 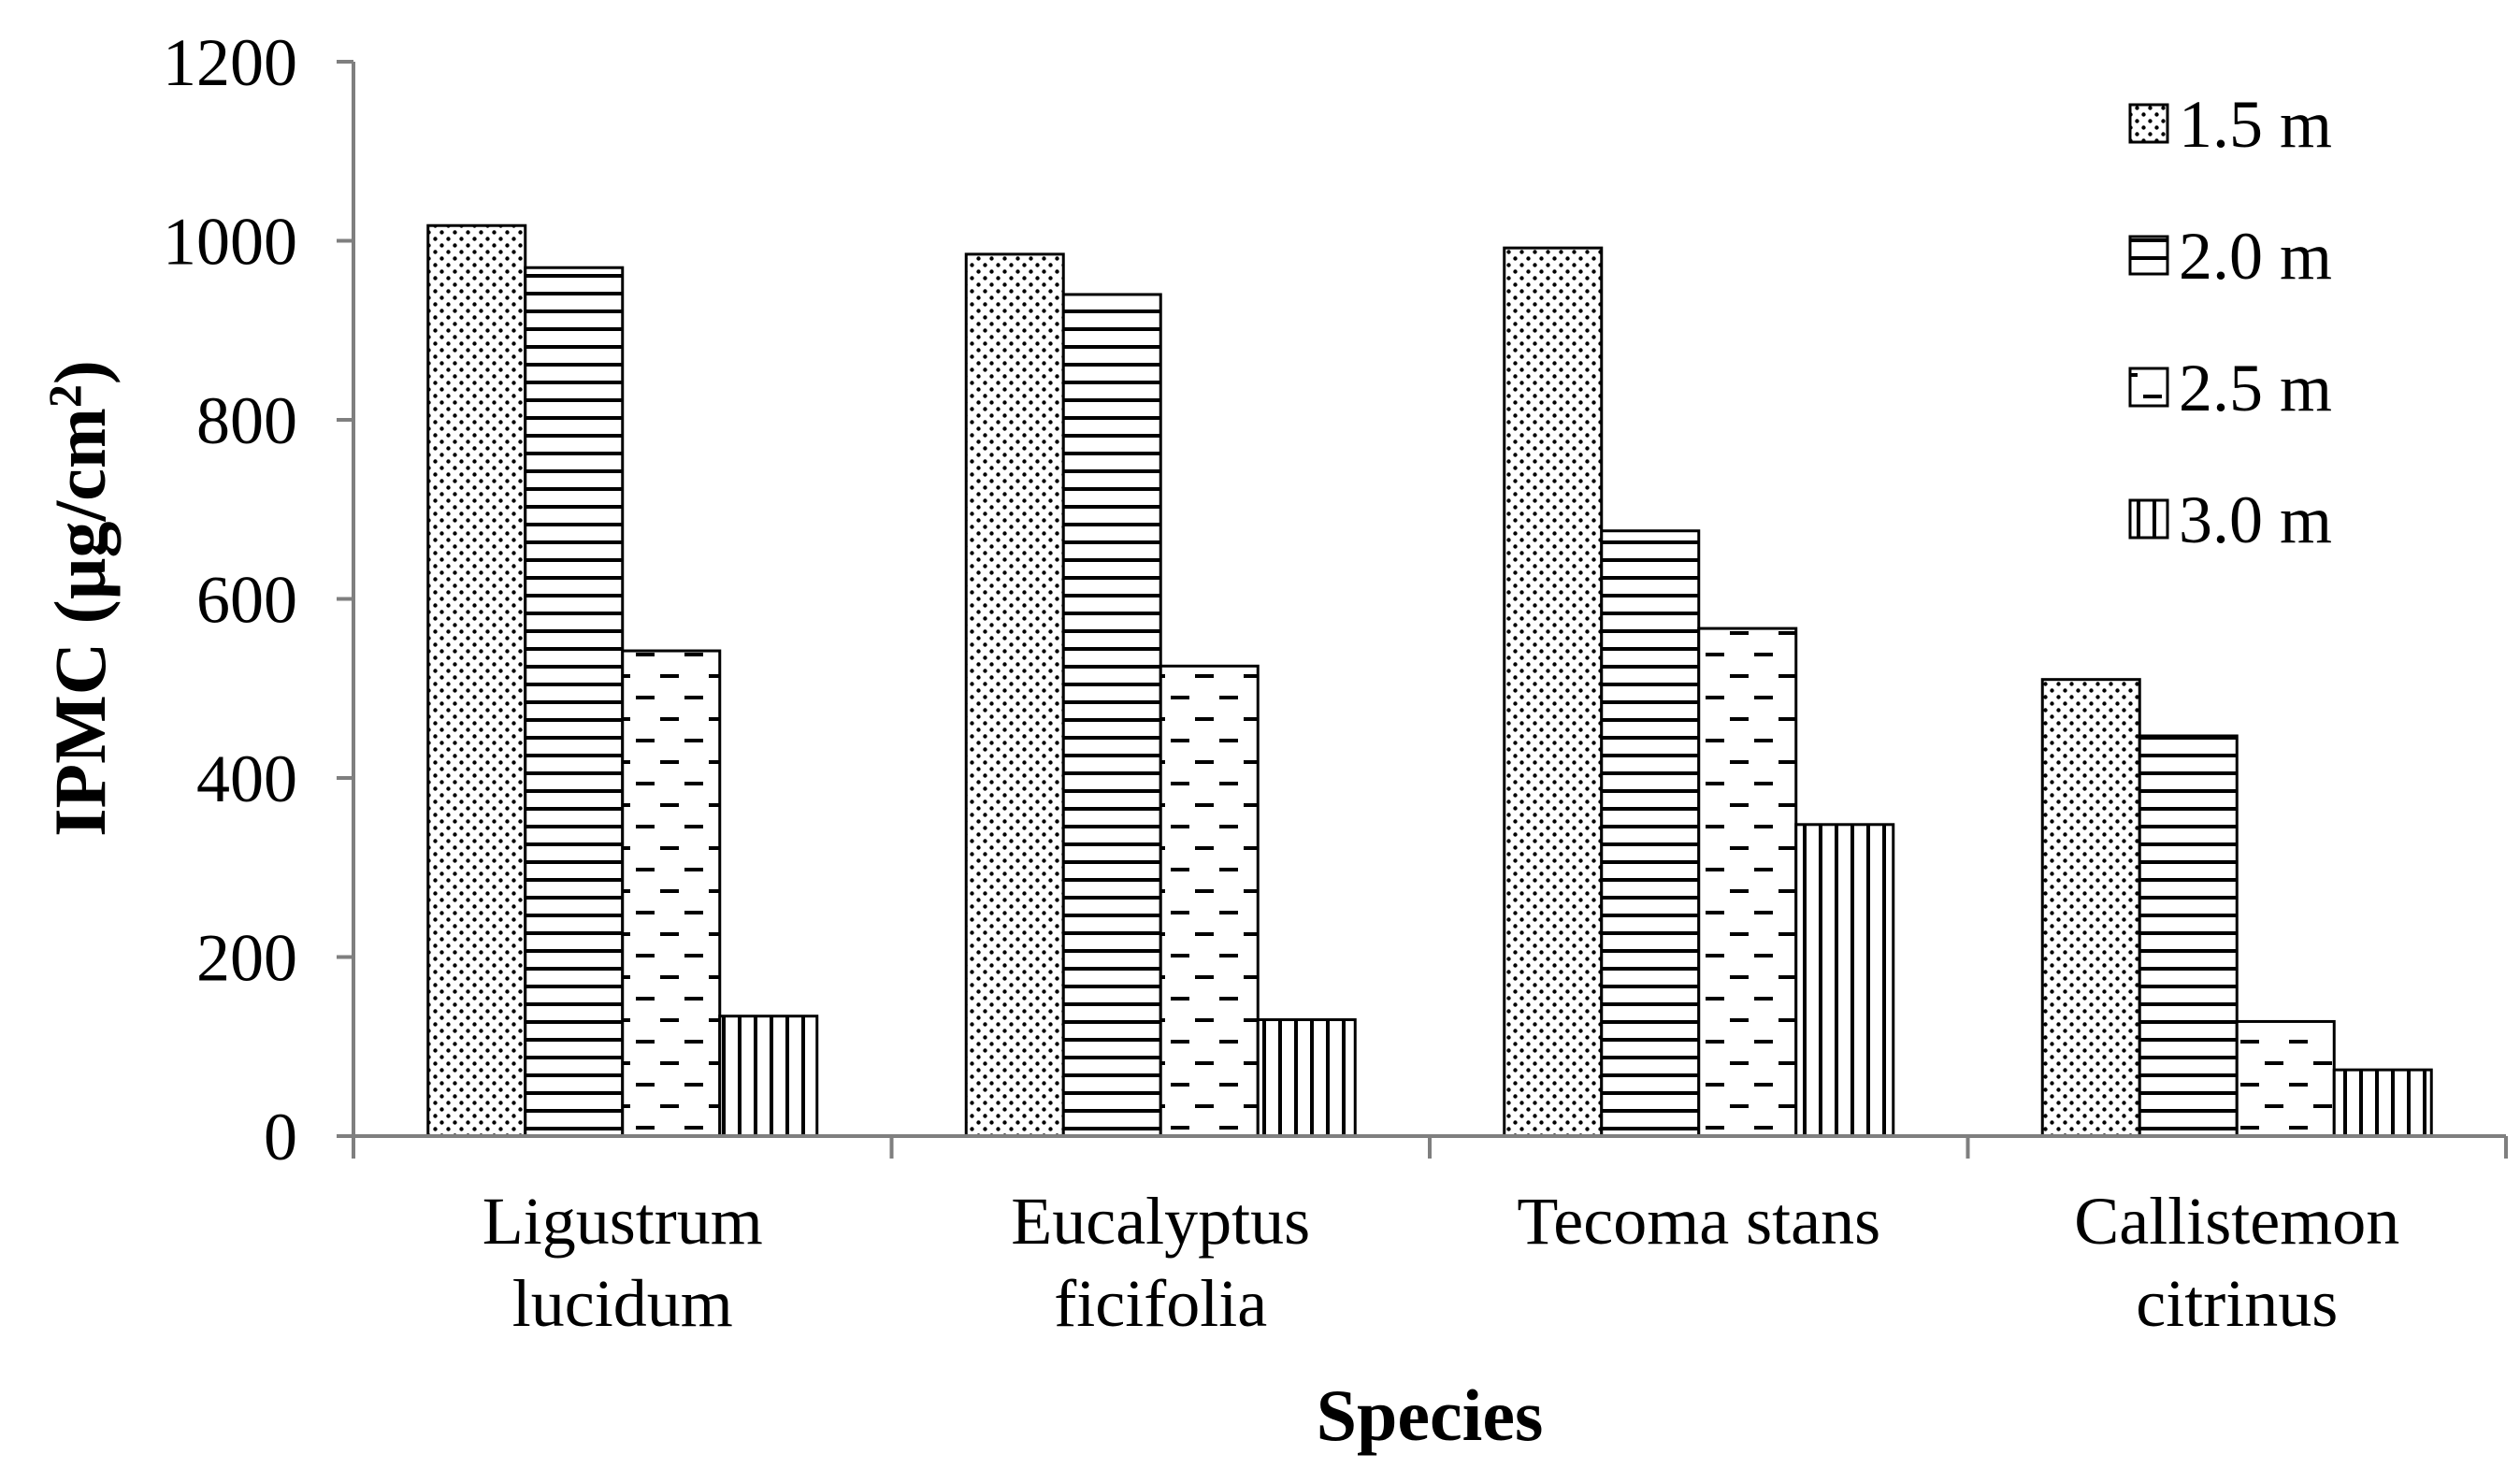 I want to click on y-axis-ticks: 0 200 400 600 800 1000 1200, so click(x=258, y=599).